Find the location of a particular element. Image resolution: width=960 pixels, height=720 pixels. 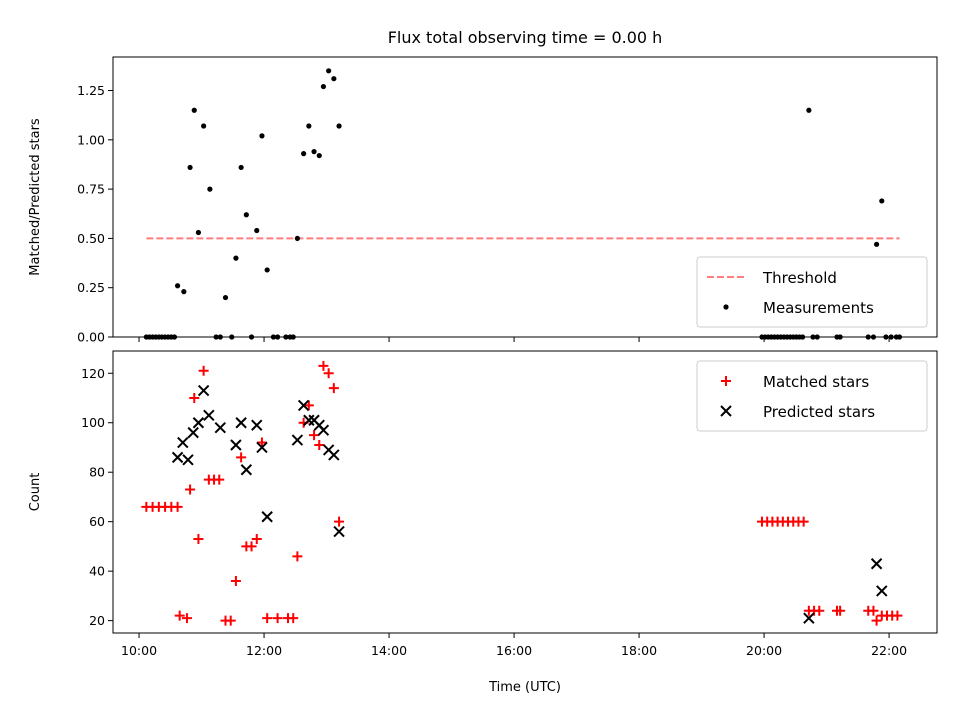

y-tick-label: 80 is located at coordinates (97, 472).